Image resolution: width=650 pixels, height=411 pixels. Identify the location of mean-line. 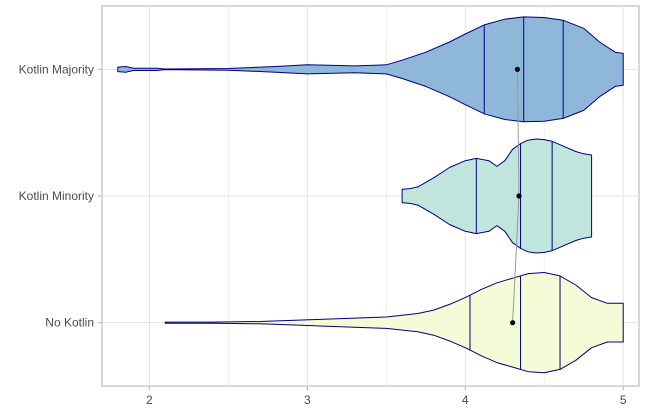
(516, 196).